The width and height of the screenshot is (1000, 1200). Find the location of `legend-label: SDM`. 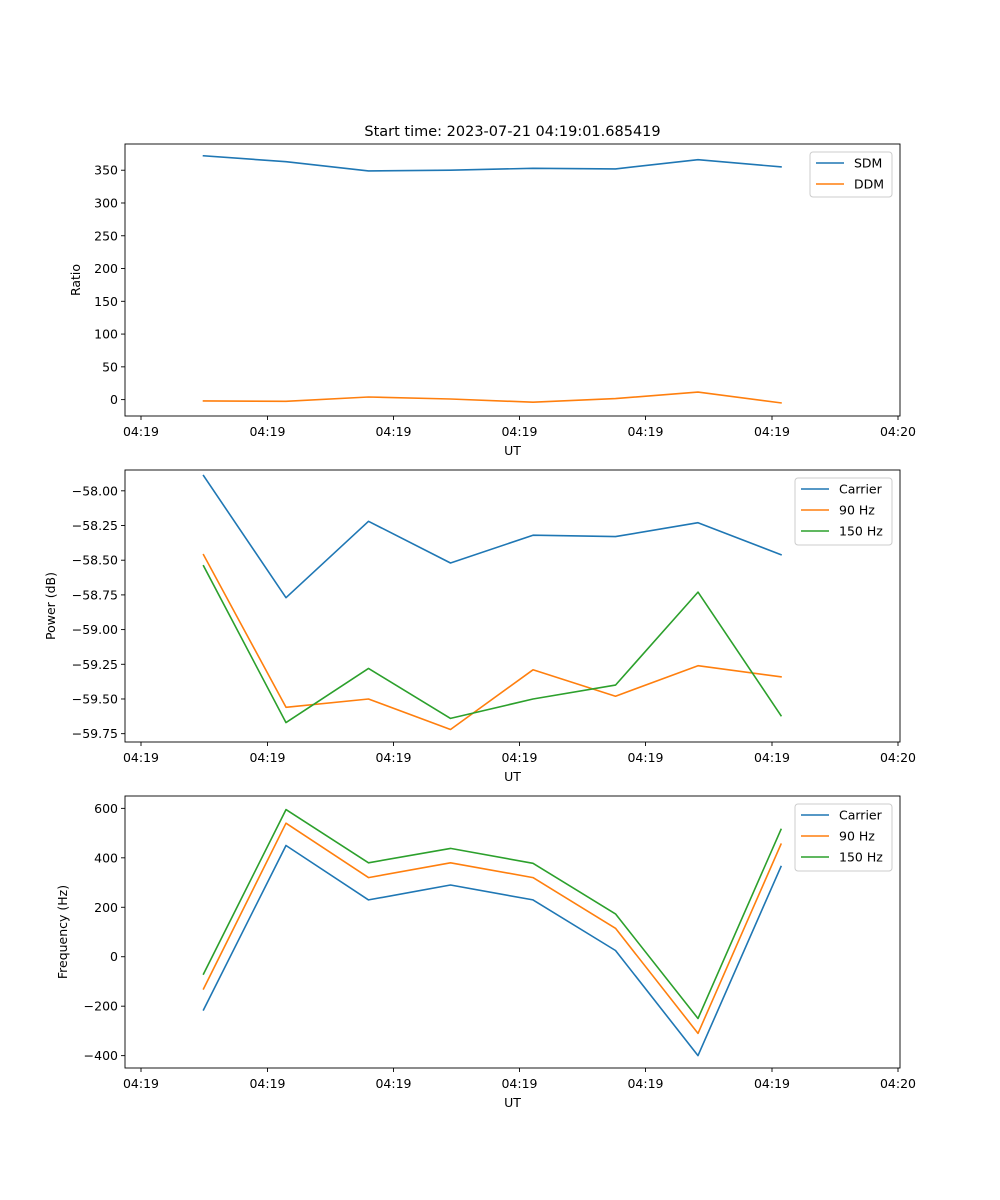

legend-label: SDM is located at coordinates (868, 163).